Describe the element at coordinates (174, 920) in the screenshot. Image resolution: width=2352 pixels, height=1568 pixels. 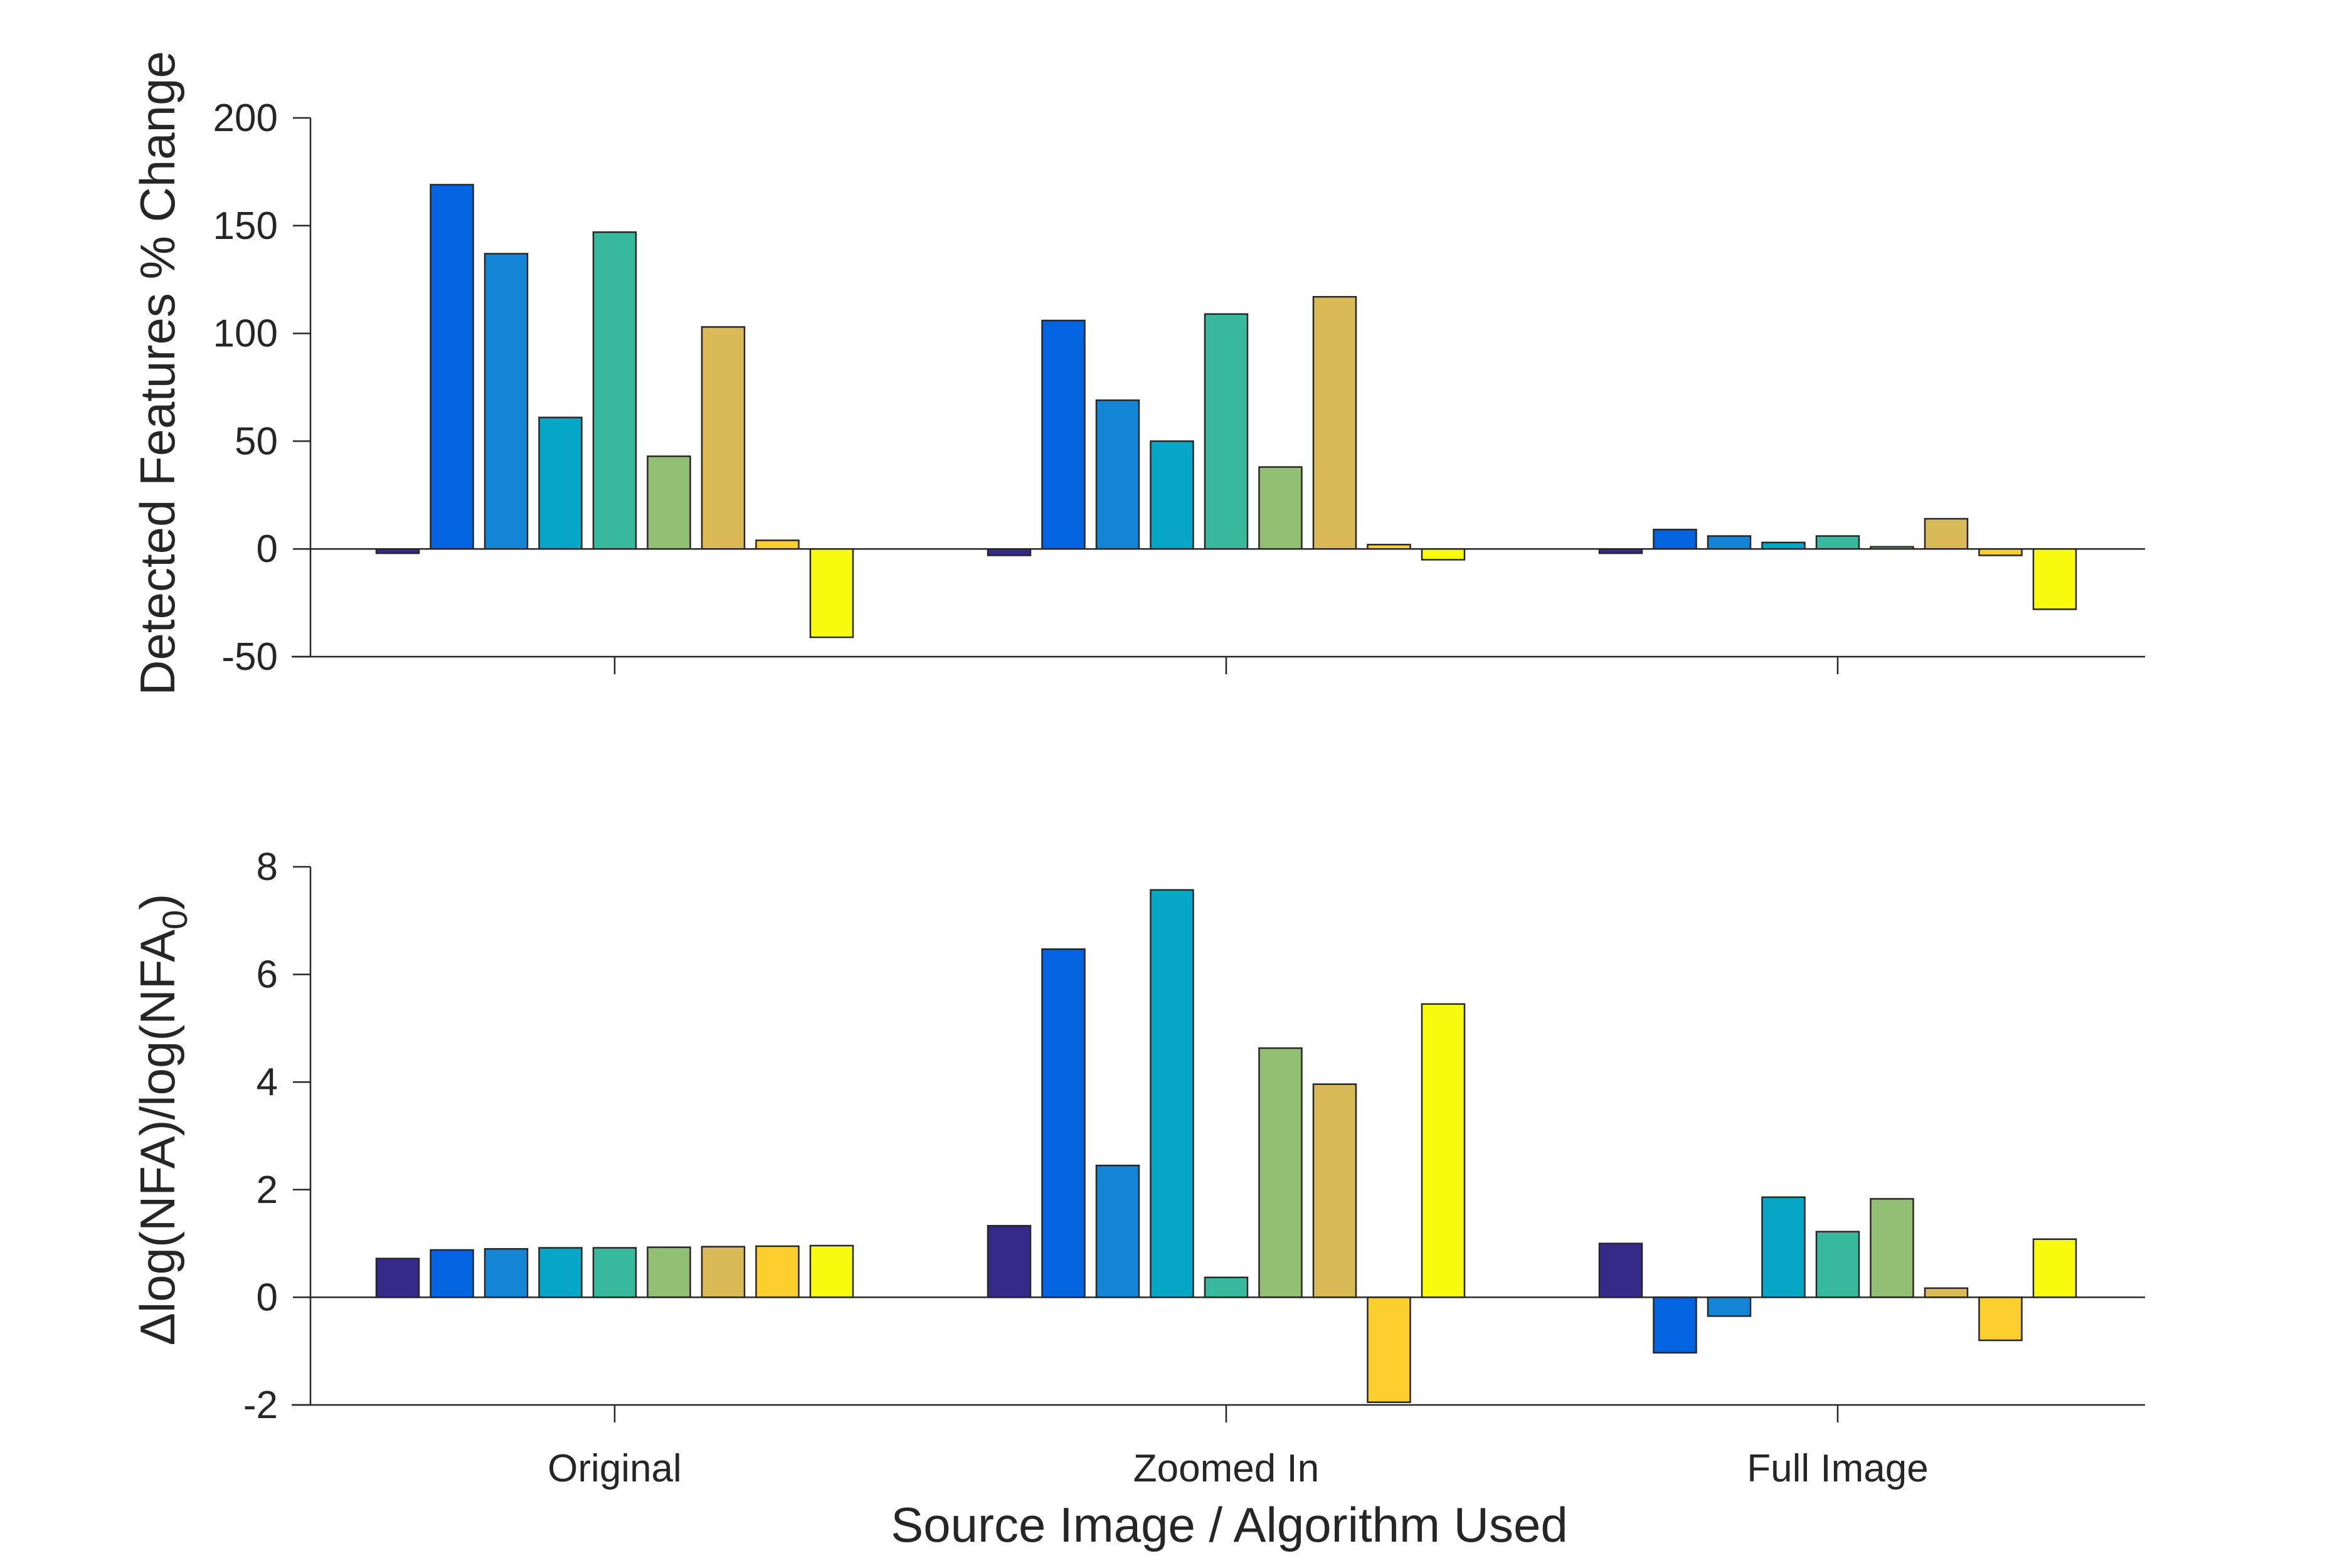
I see `bottom-chart-y-axis-label-subscript: 0` at that location.